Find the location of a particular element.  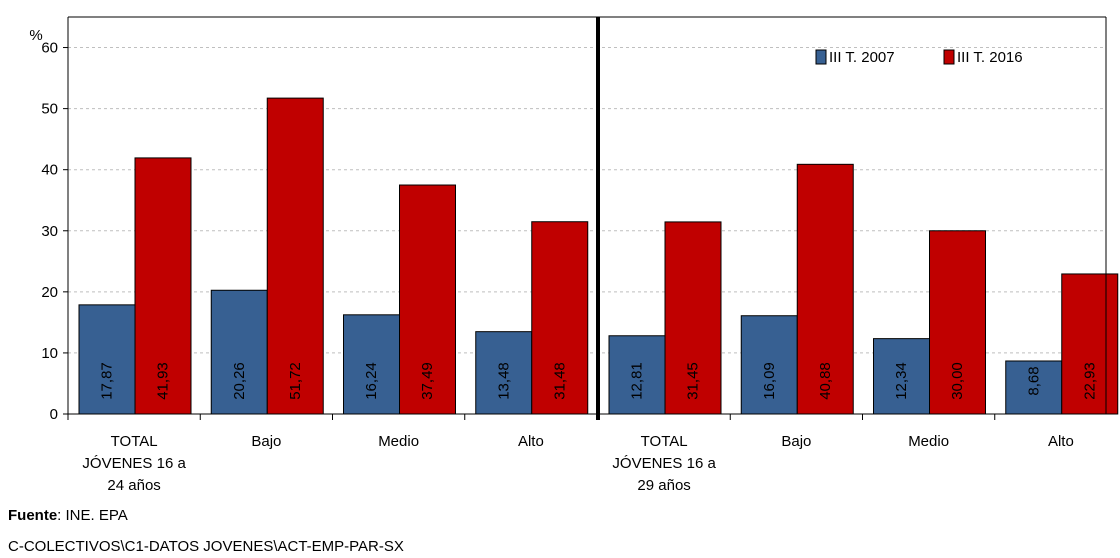

category-label: 24 años is located at coordinates (133, 485).